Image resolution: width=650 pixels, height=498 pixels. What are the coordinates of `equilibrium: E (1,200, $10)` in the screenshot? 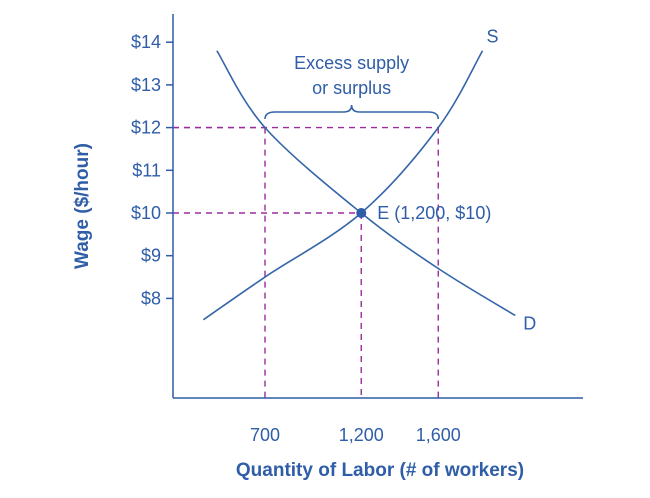 It's located at (423, 213).